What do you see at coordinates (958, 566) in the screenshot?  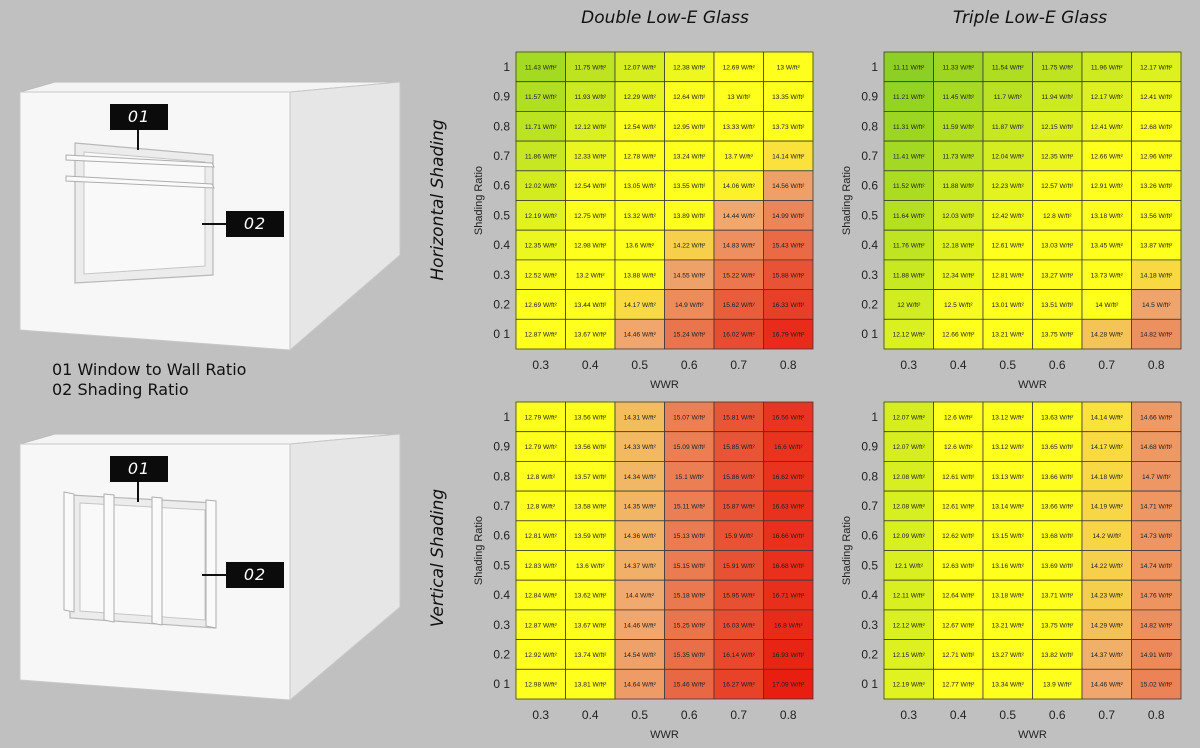 I see `cell-value-label: 12.63 W/ft²` at bounding box center [958, 566].